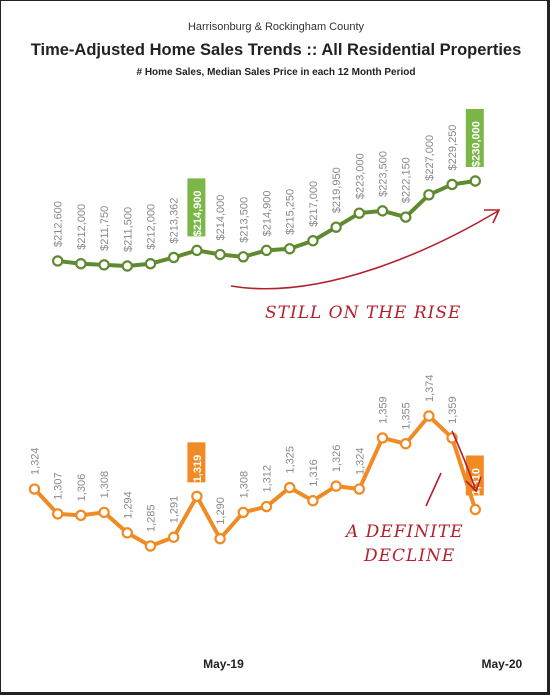  Describe the element at coordinates (337, 190) in the screenshot. I see `price-value-label: $219,950` at that location.